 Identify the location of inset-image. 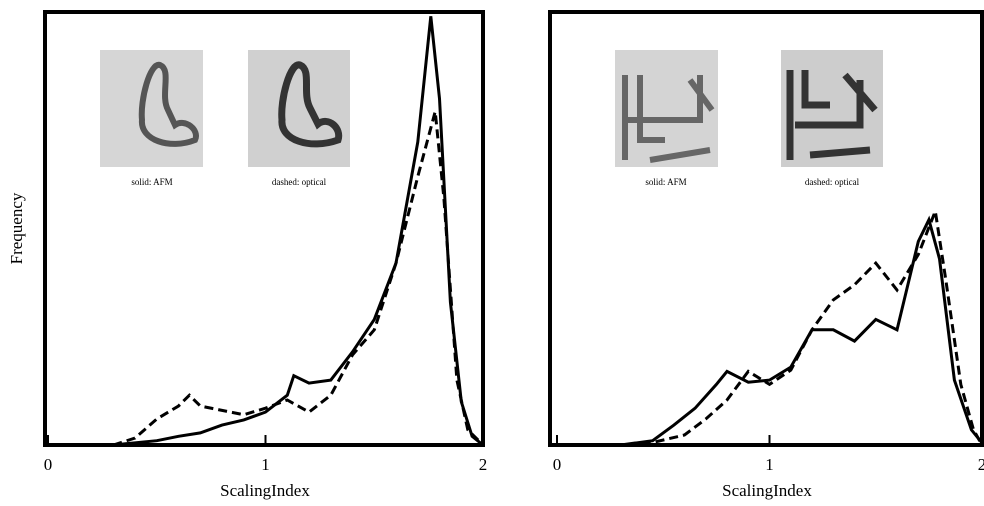
(299, 108).